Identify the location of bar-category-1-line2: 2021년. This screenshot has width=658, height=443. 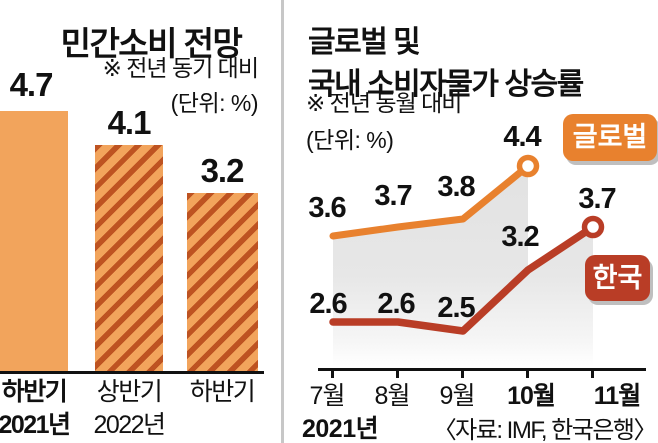
(35, 425).